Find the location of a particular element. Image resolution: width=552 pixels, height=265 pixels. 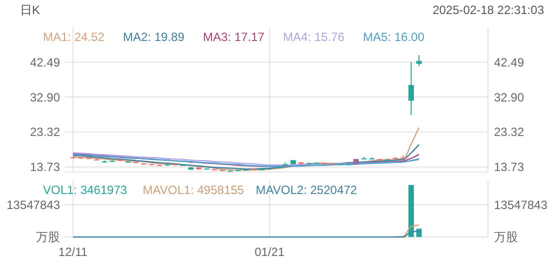

y2-axis-title: 万股 is located at coordinates (506, 237).